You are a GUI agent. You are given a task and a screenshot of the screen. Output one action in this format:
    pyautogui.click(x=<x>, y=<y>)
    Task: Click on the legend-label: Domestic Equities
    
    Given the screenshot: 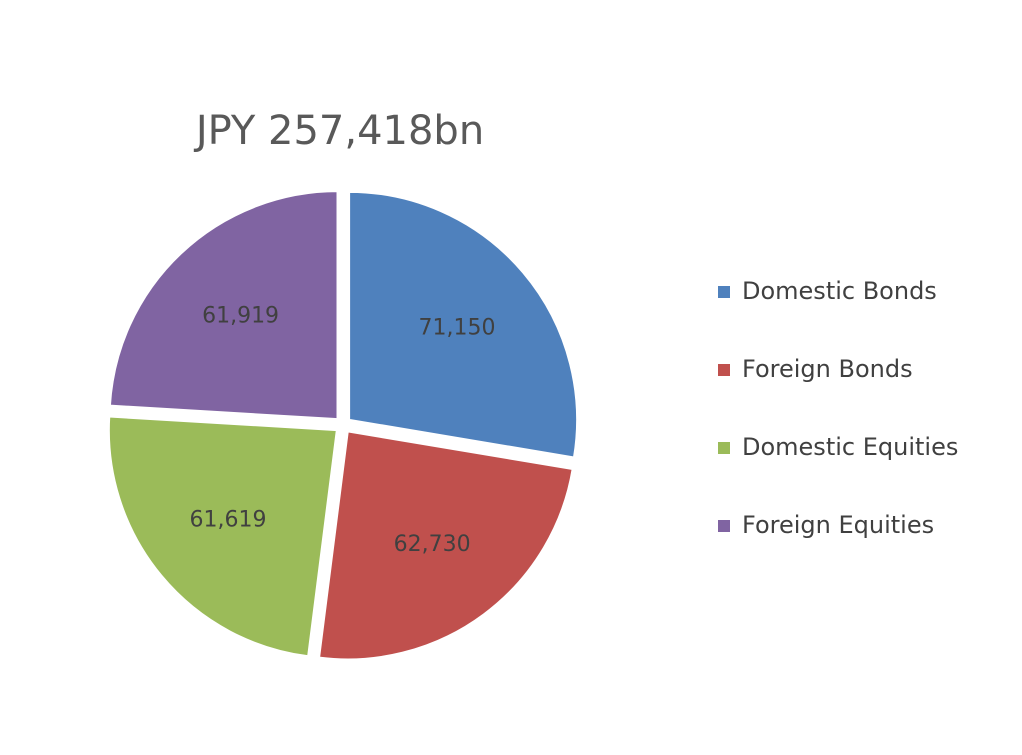 What is the action you would take?
    pyautogui.click(x=850, y=447)
    